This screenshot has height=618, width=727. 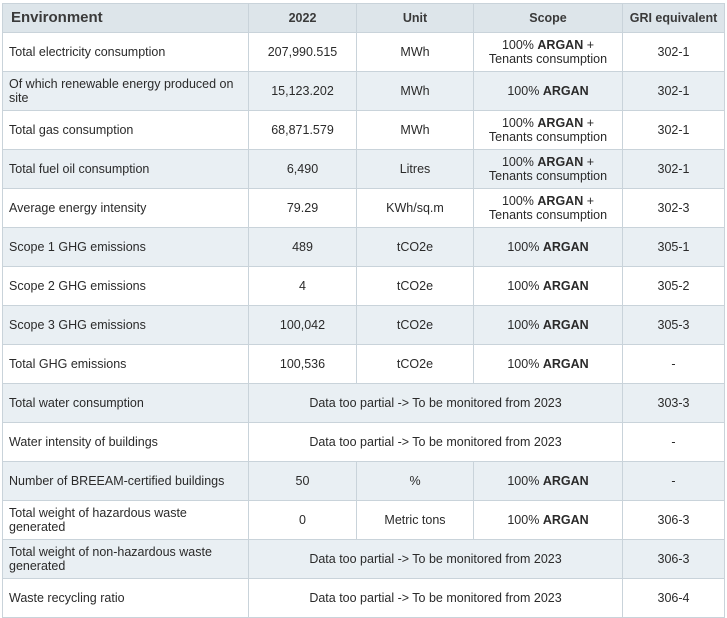 I want to click on row-gri: 306-4, so click(x=673, y=598).